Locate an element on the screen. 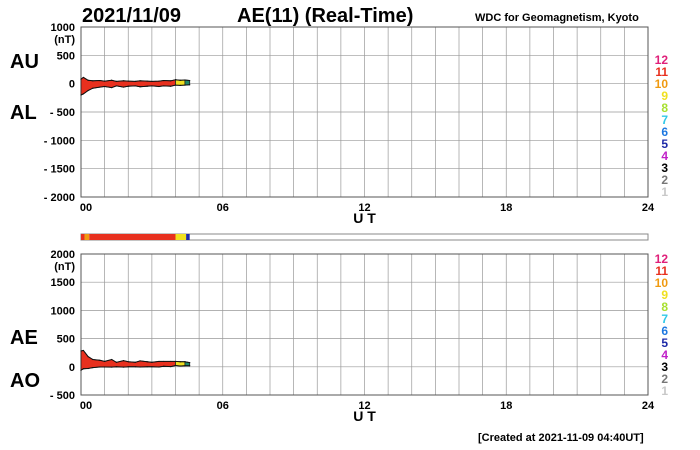 The height and width of the screenshot is (450, 700). y-tick-label: - 2000 is located at coordinates (59, 198).